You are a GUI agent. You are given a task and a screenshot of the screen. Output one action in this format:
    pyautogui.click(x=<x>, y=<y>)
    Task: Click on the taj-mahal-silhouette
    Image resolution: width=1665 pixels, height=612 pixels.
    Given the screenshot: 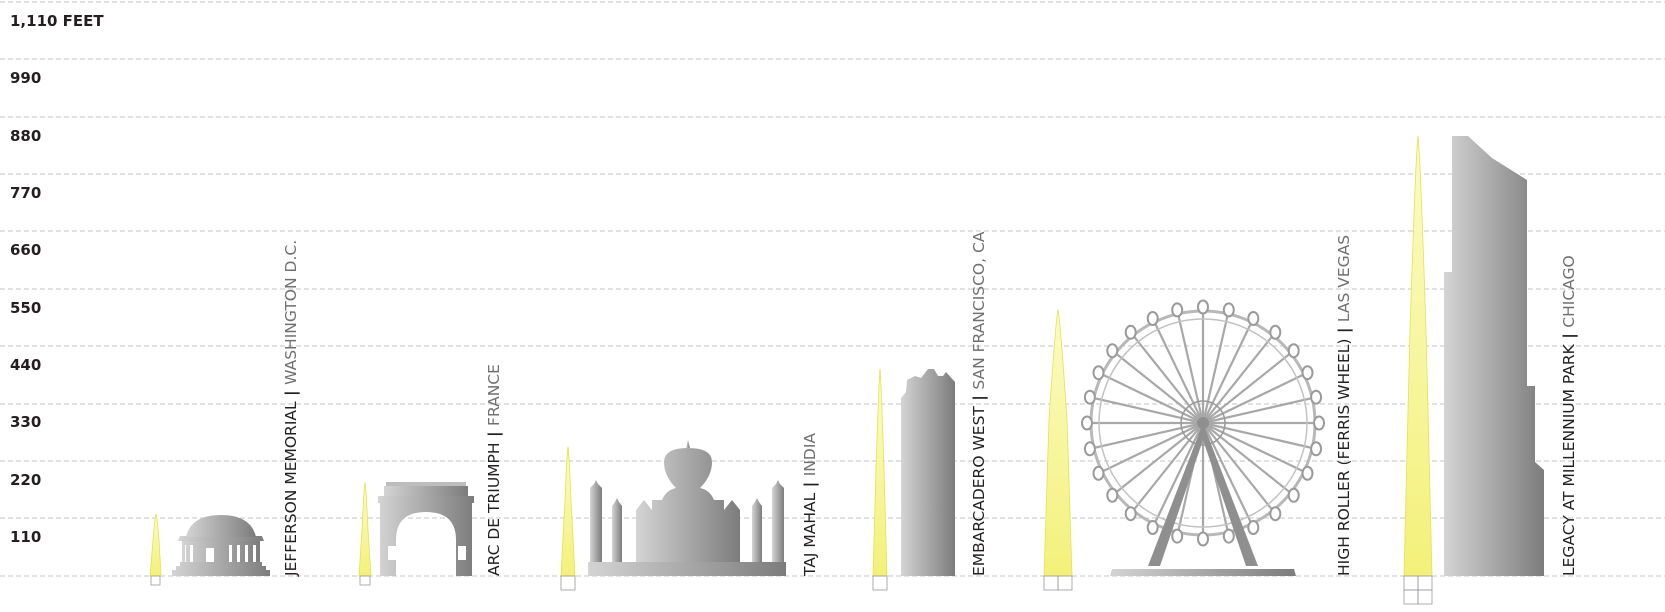 What is the action you would take?
    pyautogui.click(x=687, y=508)
    